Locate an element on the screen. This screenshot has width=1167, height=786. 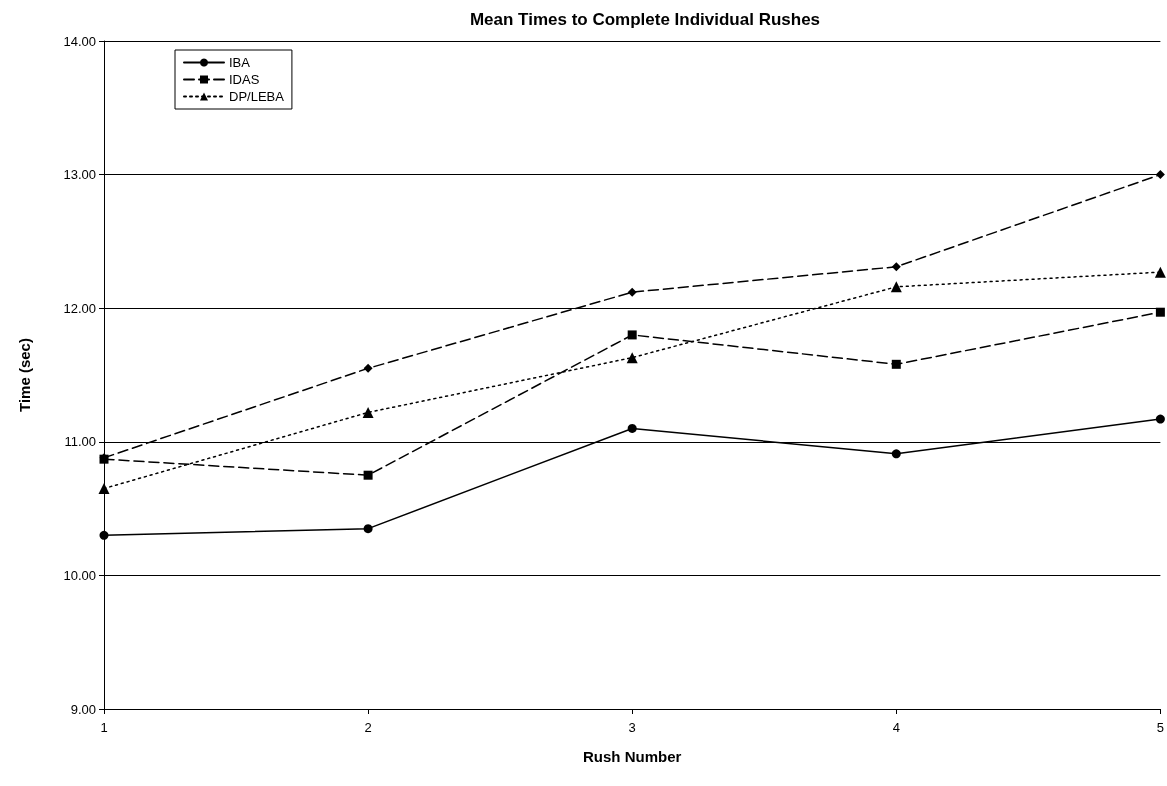
legend-label: DP/LEBA is located at coordinates (257, 96).